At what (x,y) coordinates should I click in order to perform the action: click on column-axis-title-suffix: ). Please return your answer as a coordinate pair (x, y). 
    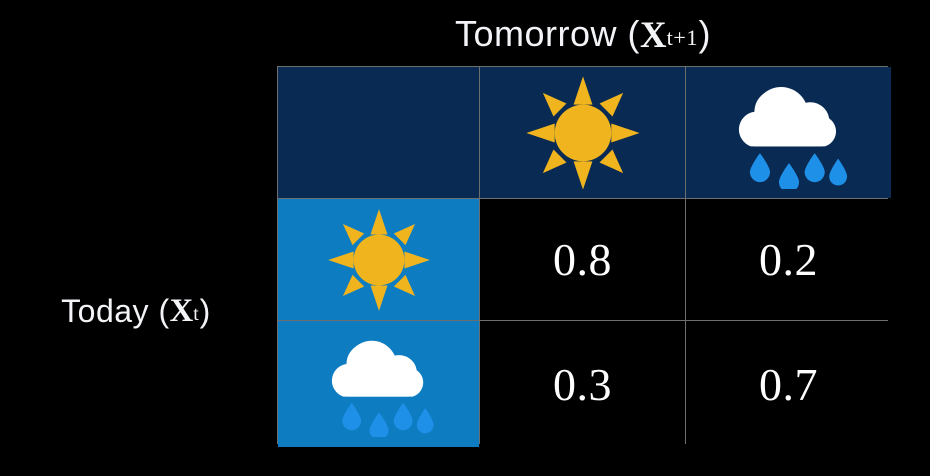
    Looking at the image, I should click on (704, 33).